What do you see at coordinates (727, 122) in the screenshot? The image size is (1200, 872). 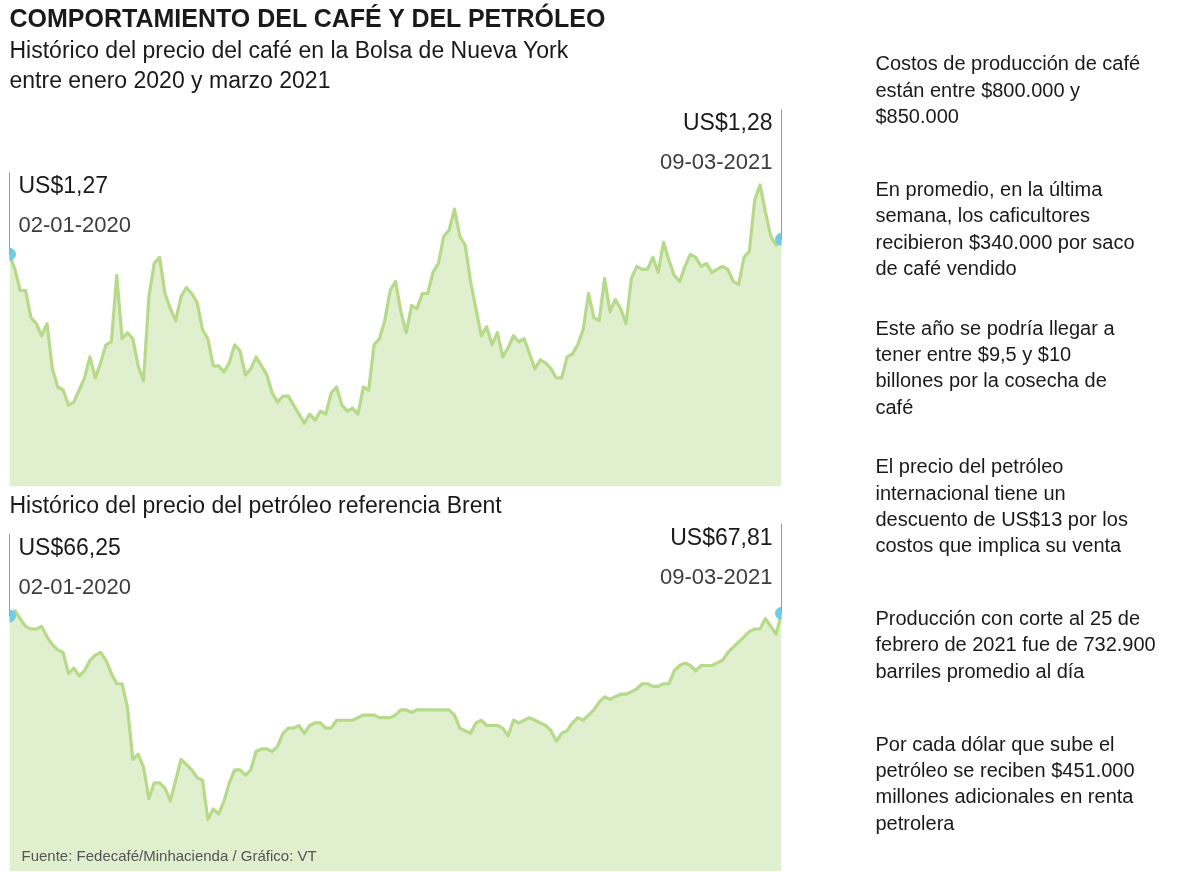 I see `text: US$1,28` at bounding box center [727, 122].